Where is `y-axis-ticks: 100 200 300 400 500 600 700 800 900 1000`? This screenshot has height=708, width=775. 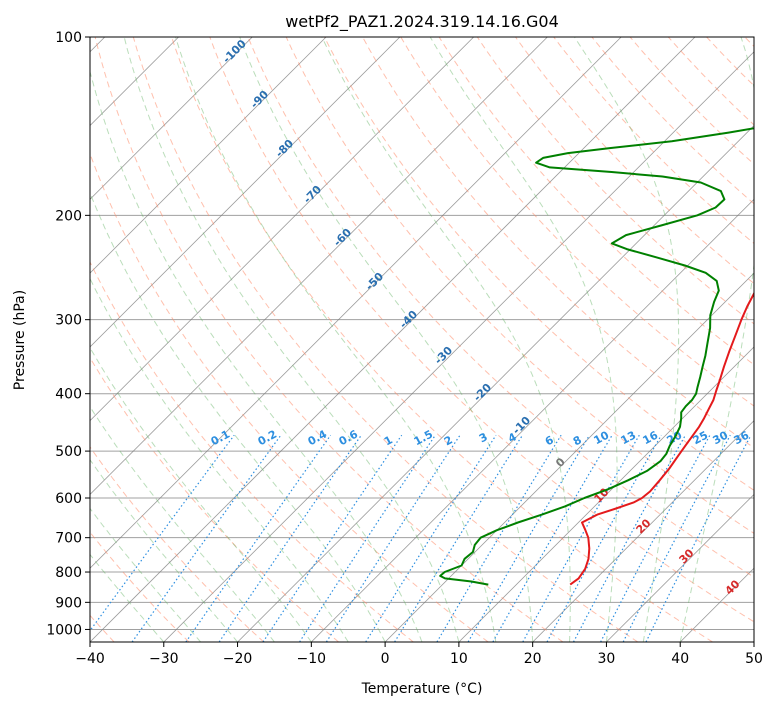 y-axis-ticks: 100 200 300 400 500 600 700 800 900 1000 is located at coordinates (68, 334).